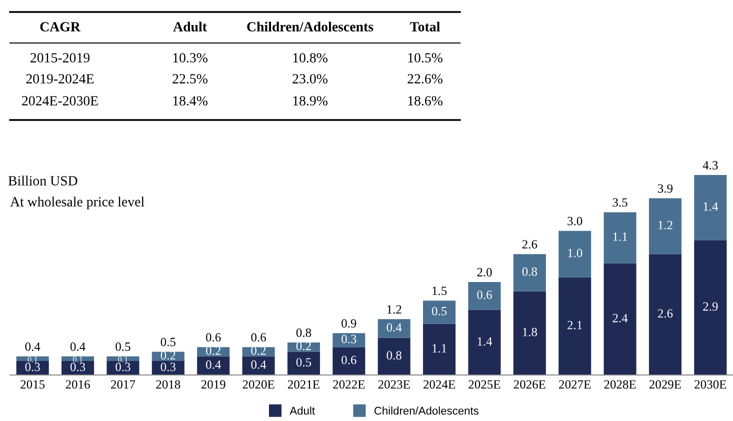 This screenshot has height=421, width=733. I want to click on text: 22.6%, so click(425, 79).